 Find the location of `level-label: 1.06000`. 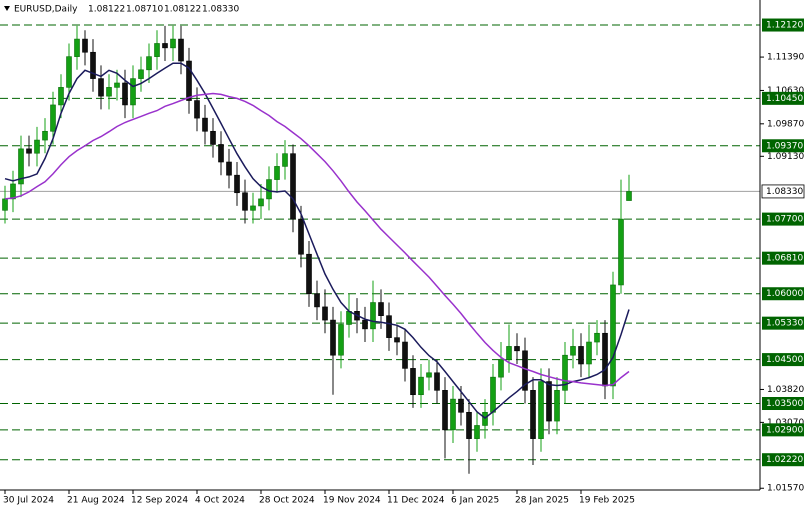

level-label: 1.06000 is located at coordinates (784, 294).